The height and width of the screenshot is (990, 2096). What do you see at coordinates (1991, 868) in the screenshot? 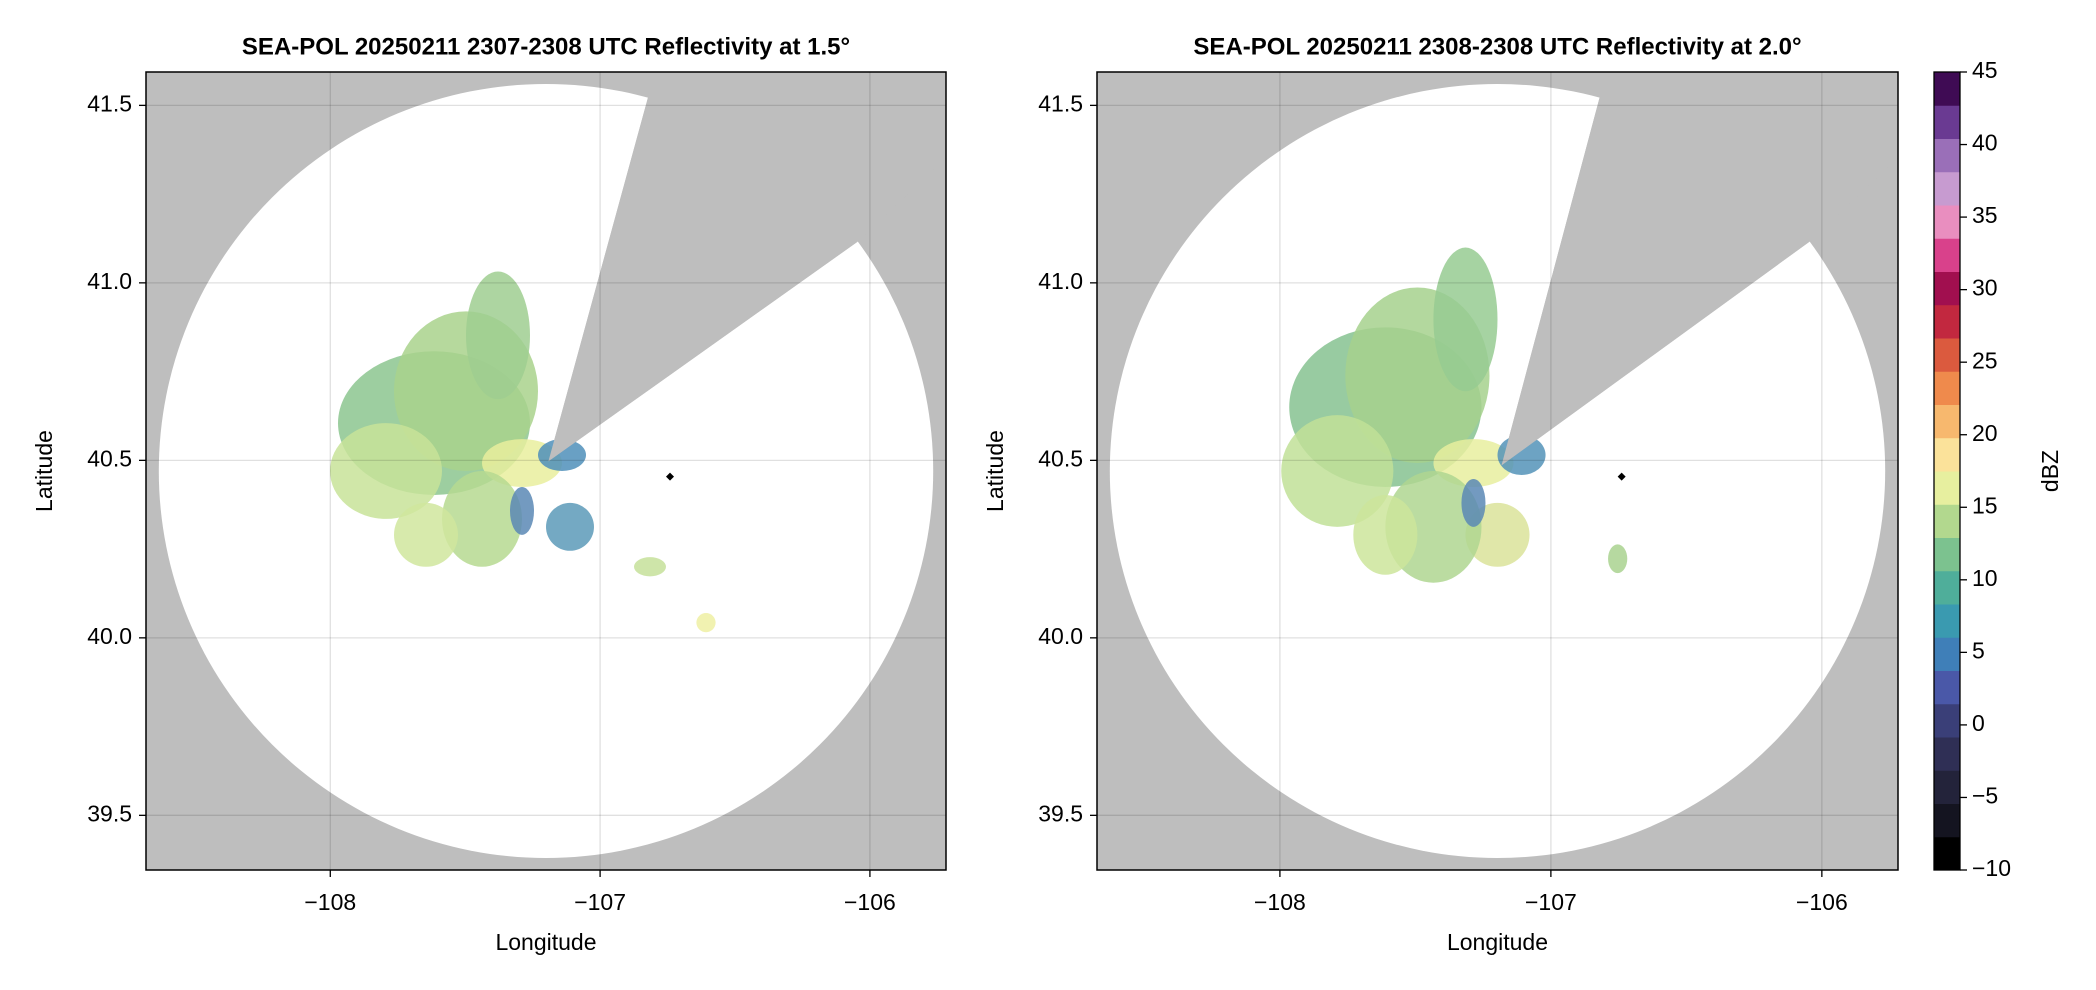
I see `colorbar-tick-label: −10` at bounding box center [1991, 868].